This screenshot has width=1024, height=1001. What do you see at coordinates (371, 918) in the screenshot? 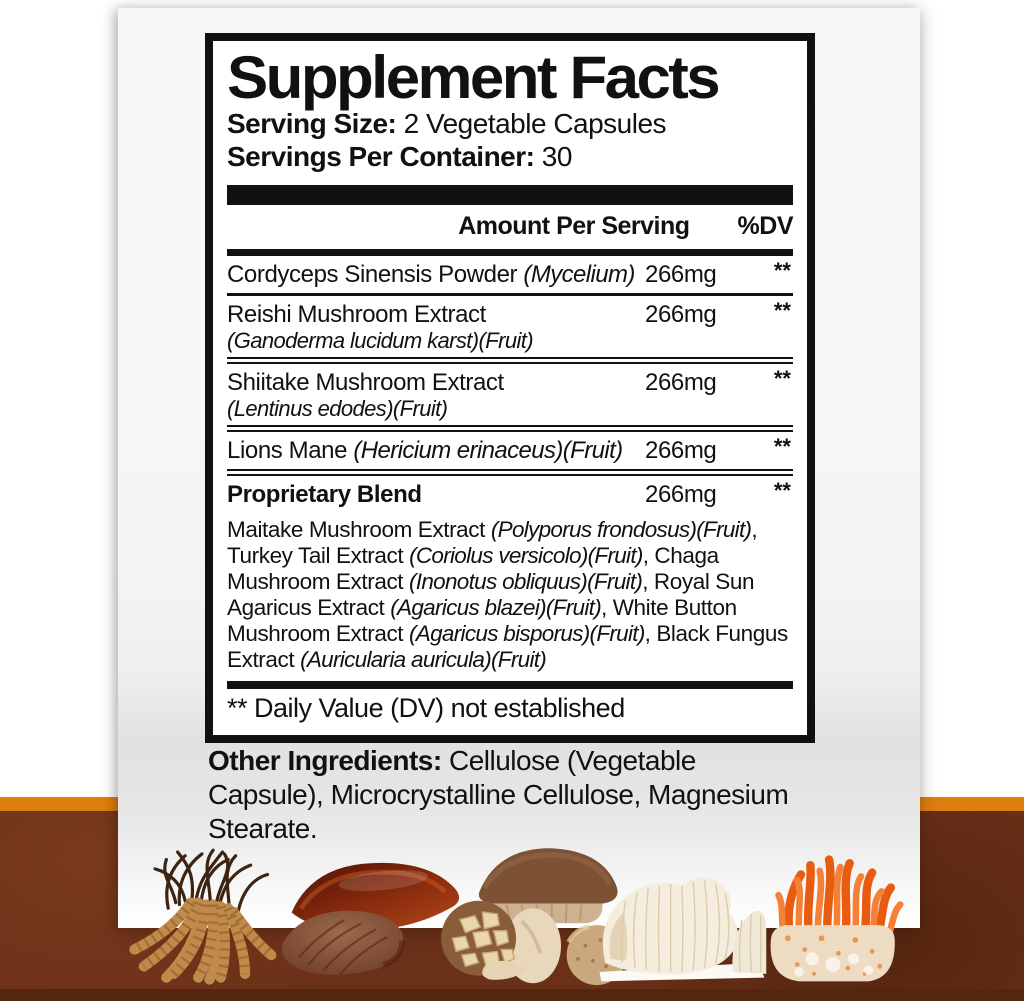
I see `reishi-mushroom-image` at bounding box center [371, 918].